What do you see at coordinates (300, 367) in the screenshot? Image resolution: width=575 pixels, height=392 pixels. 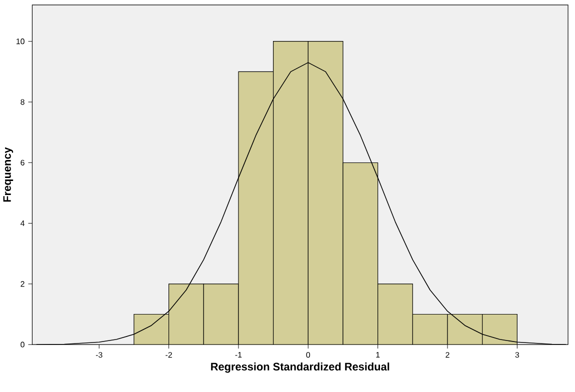 I see `x-axis-title: Regression Standardized Residual` at bounding box center [300, 367].